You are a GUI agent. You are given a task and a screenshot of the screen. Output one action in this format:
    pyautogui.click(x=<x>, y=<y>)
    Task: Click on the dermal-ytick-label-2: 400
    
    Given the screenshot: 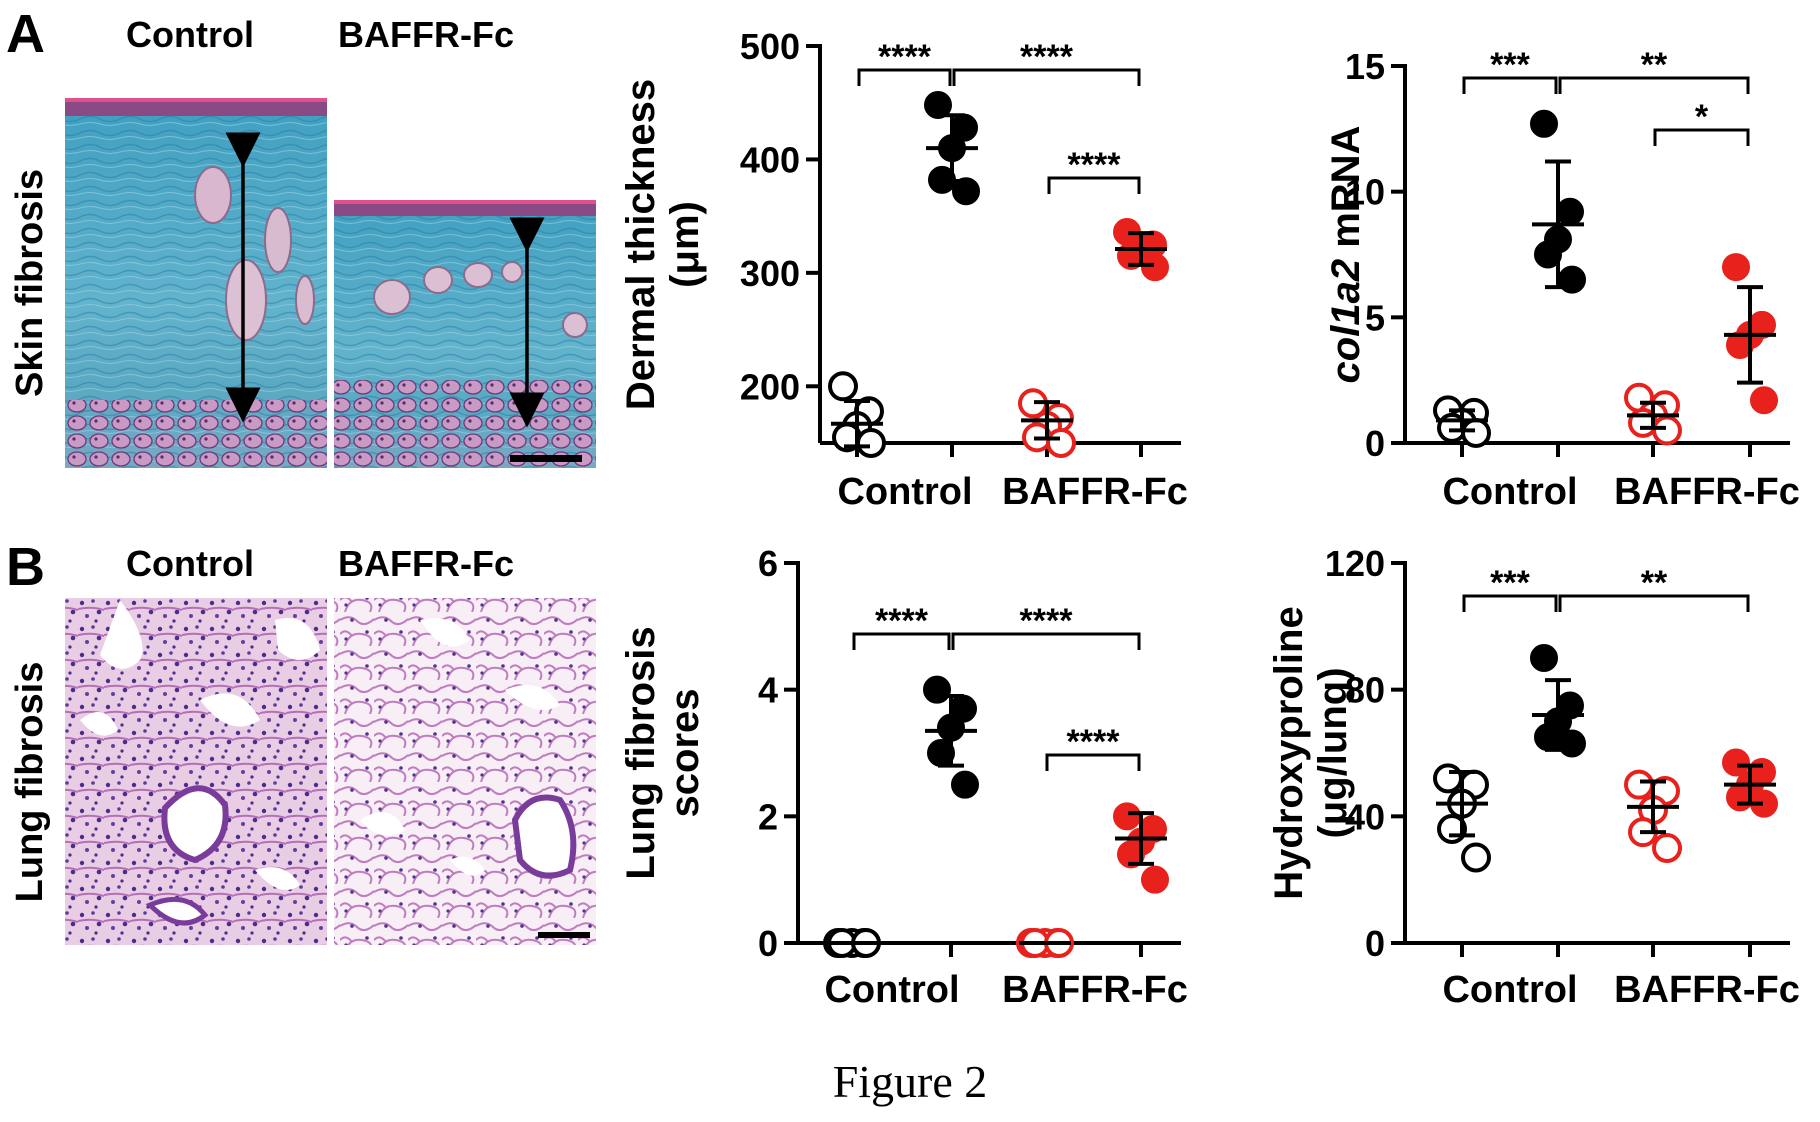 What is the action you would take?
    pyautogui.click(x=770, y=159)
    